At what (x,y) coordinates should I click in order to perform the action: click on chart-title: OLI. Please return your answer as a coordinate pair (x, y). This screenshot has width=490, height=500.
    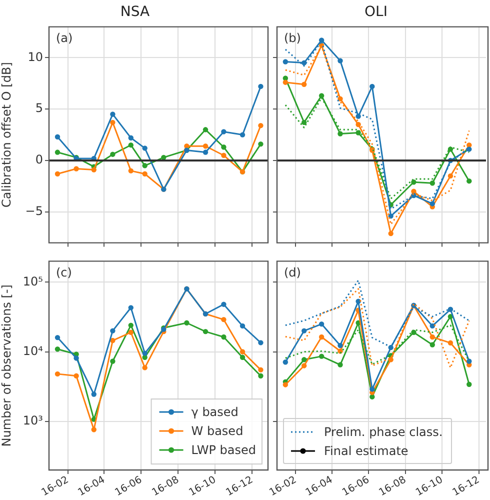
    Looking at the image, I should click on (376, 12).